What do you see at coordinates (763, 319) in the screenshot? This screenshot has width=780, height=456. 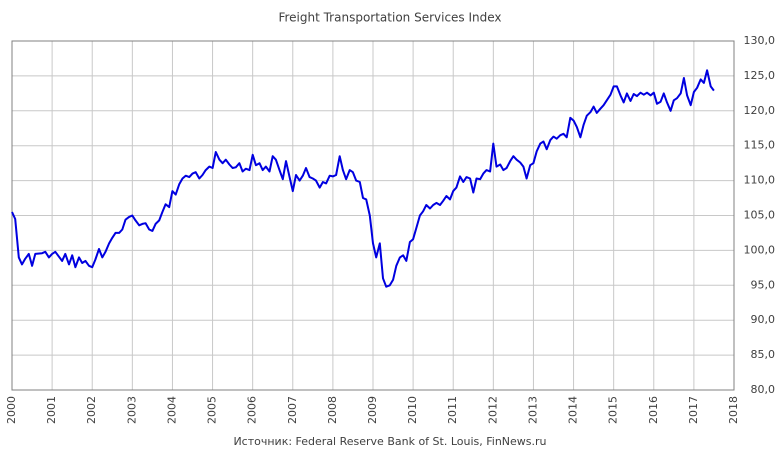 I see `y-tick-label: 90,0` at bounding box center [763, 319].